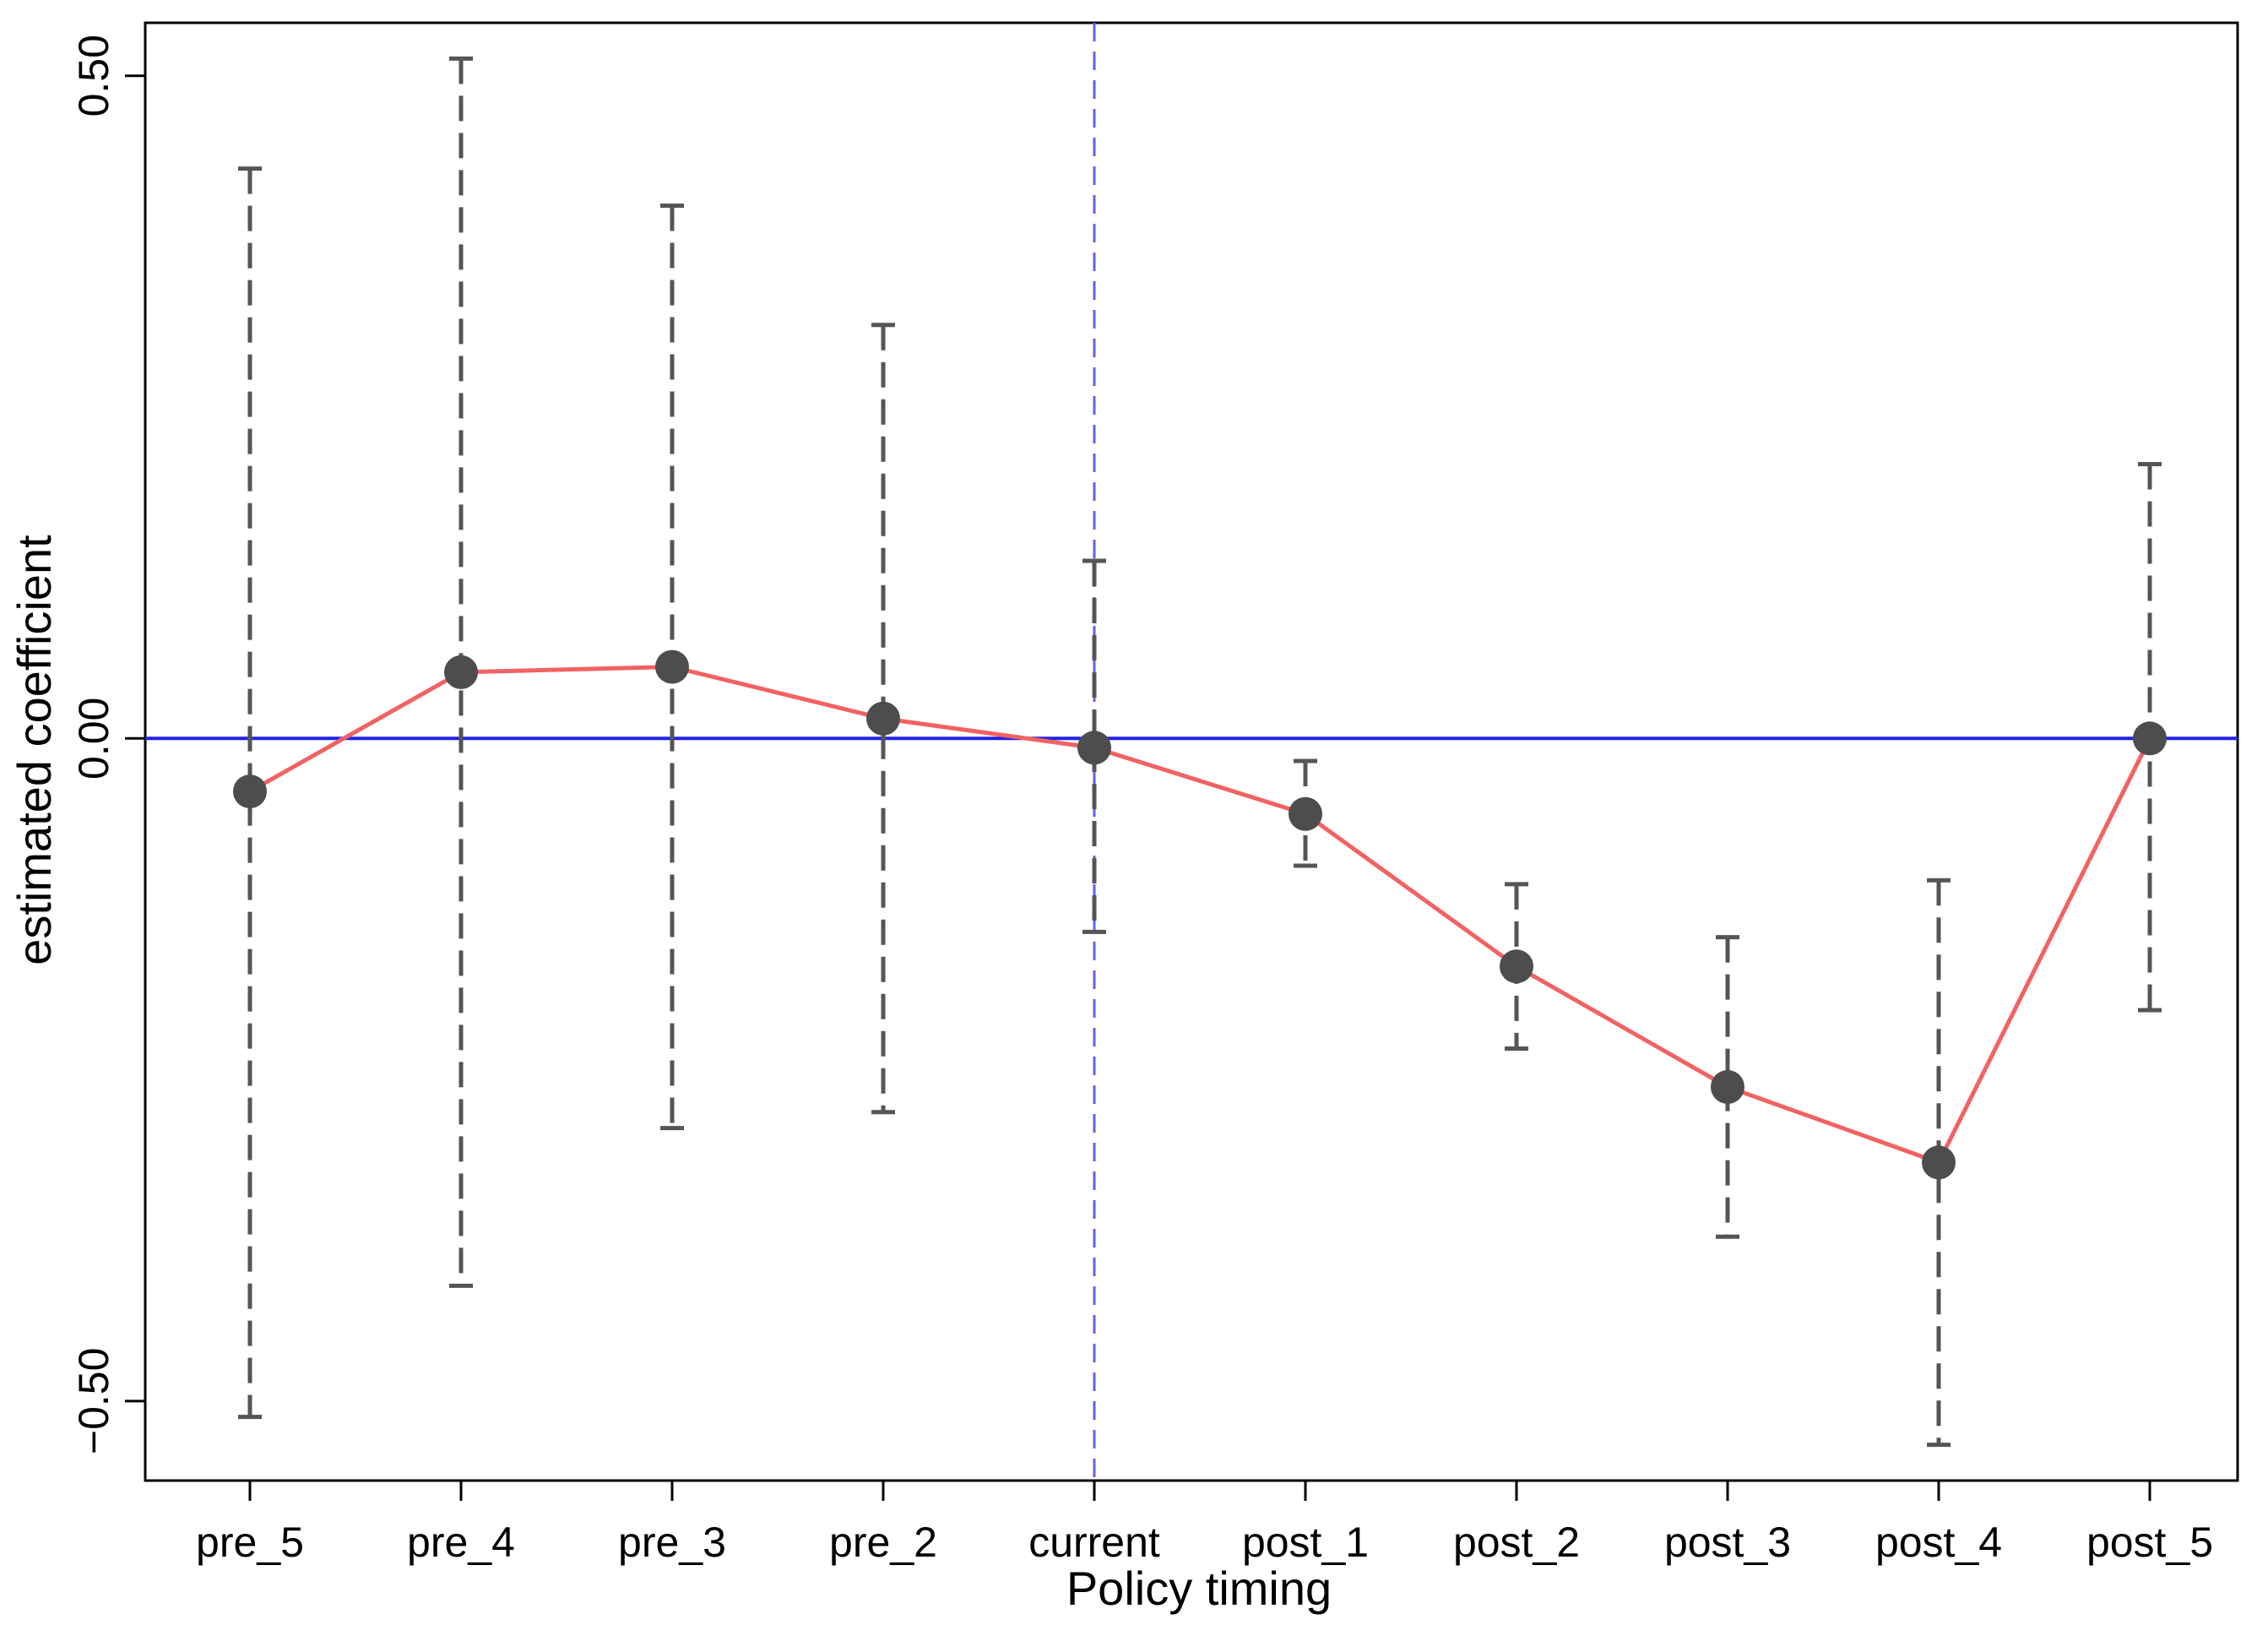 This screenshot has width=2268, height=1625. Describe the element at coordinates (1305, 1542) in the screenshot. I see `x-tick-label-post_1: post_1` at that location.